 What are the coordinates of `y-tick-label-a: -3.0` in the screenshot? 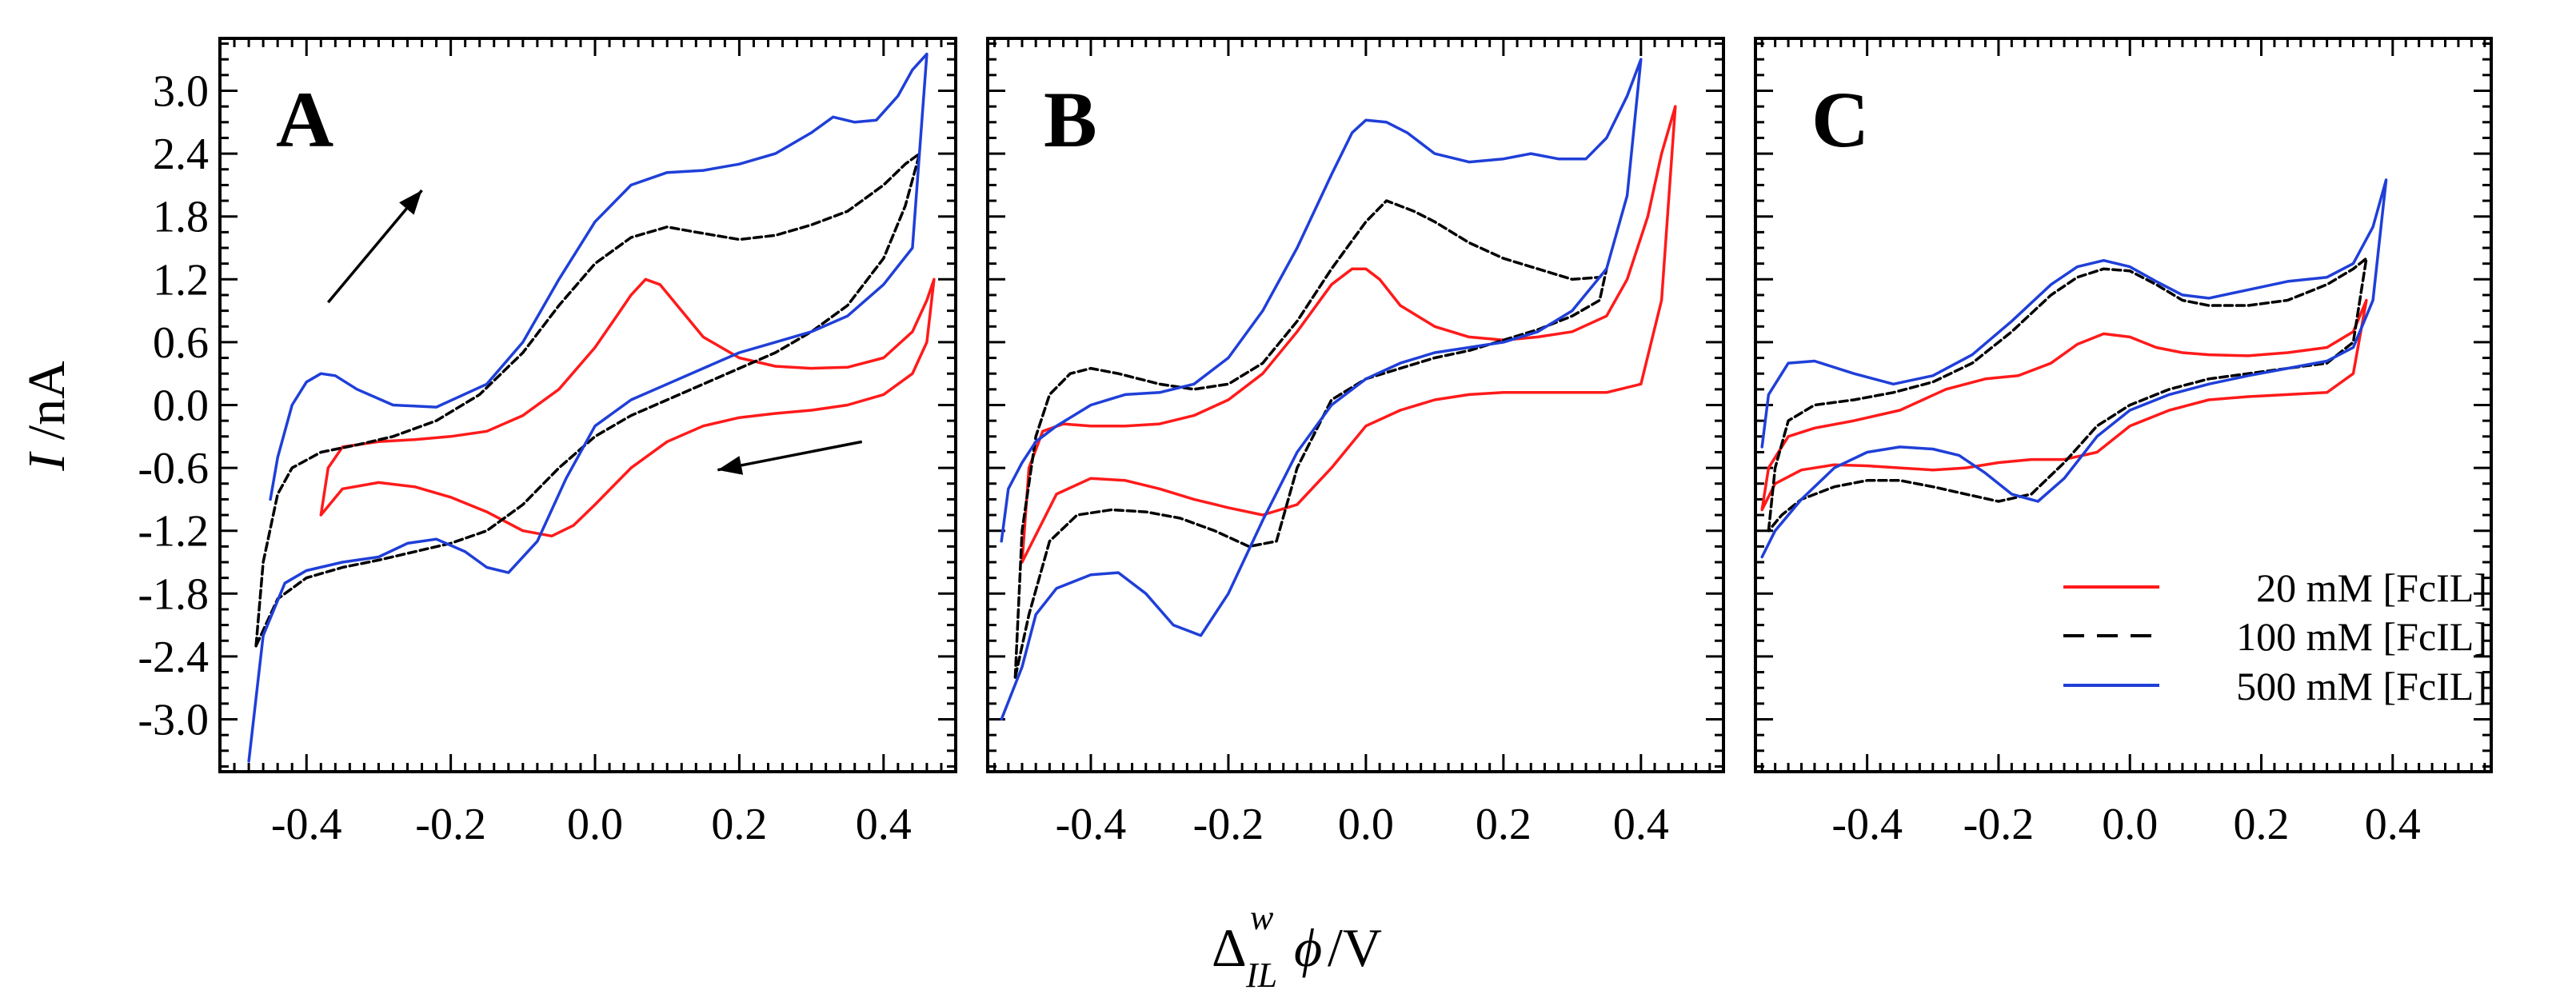 It's located at (174, 720).